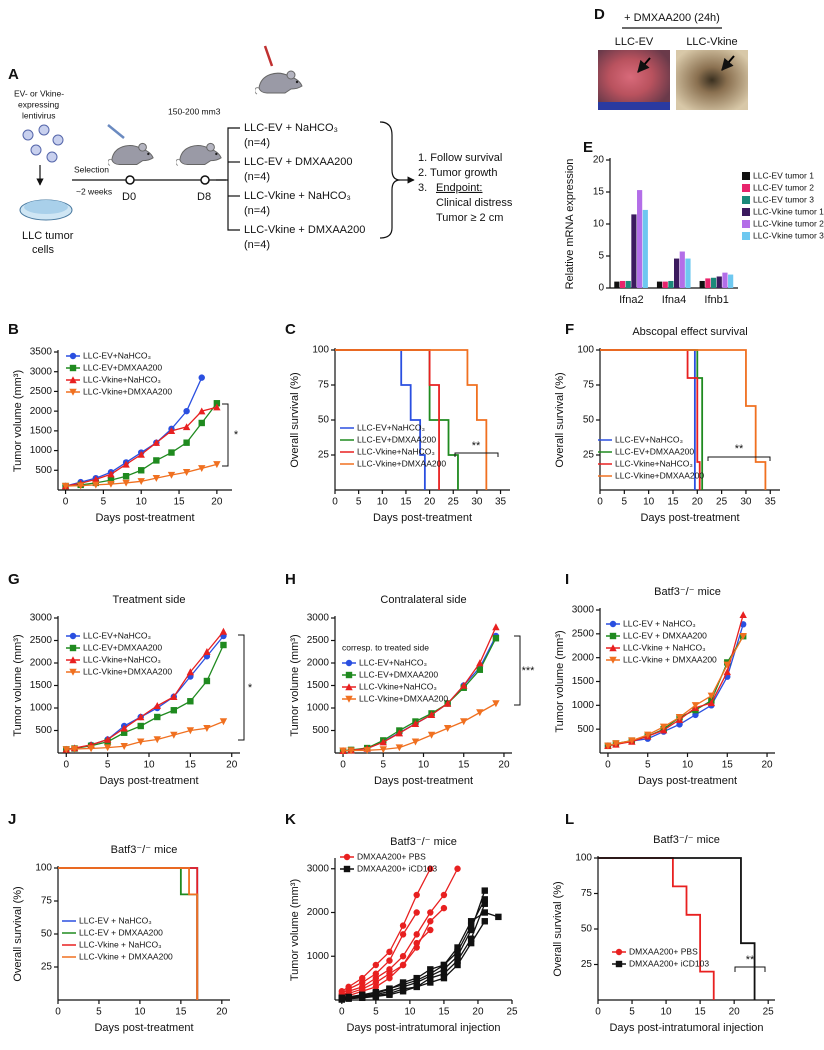 The height and width of the screenshot is (1050, 824). Describe the element at coordinates (291, 128) in the screenshot. I see `arm-label: LLC-EV + NaHCO₃` at that location.